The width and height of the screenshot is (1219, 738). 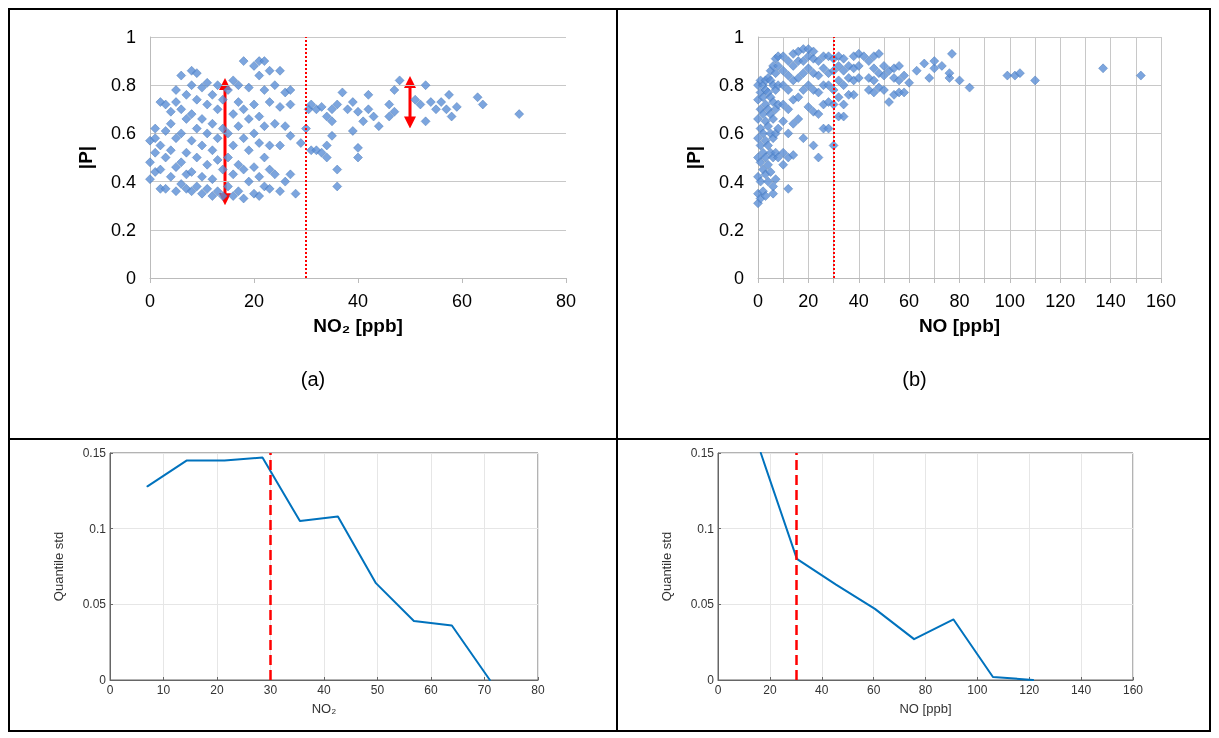 I want to click on x-tick-label: 30, so click(x=270, y=690).